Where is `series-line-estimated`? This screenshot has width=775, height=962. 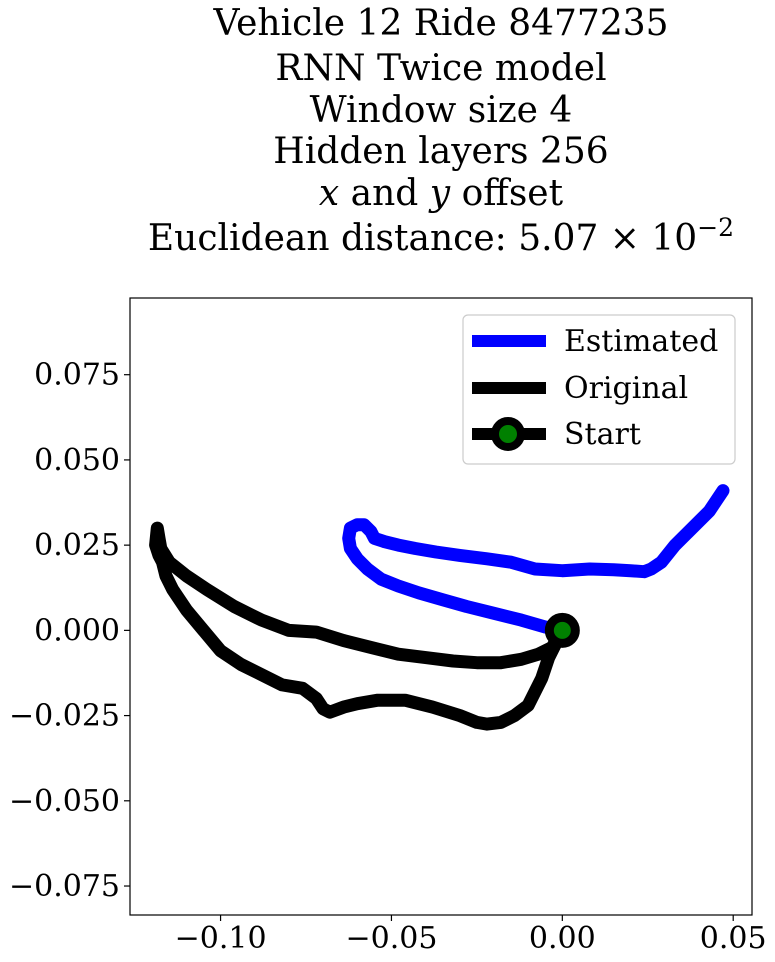
series-line-estimated is located at coordinates (536, 560).